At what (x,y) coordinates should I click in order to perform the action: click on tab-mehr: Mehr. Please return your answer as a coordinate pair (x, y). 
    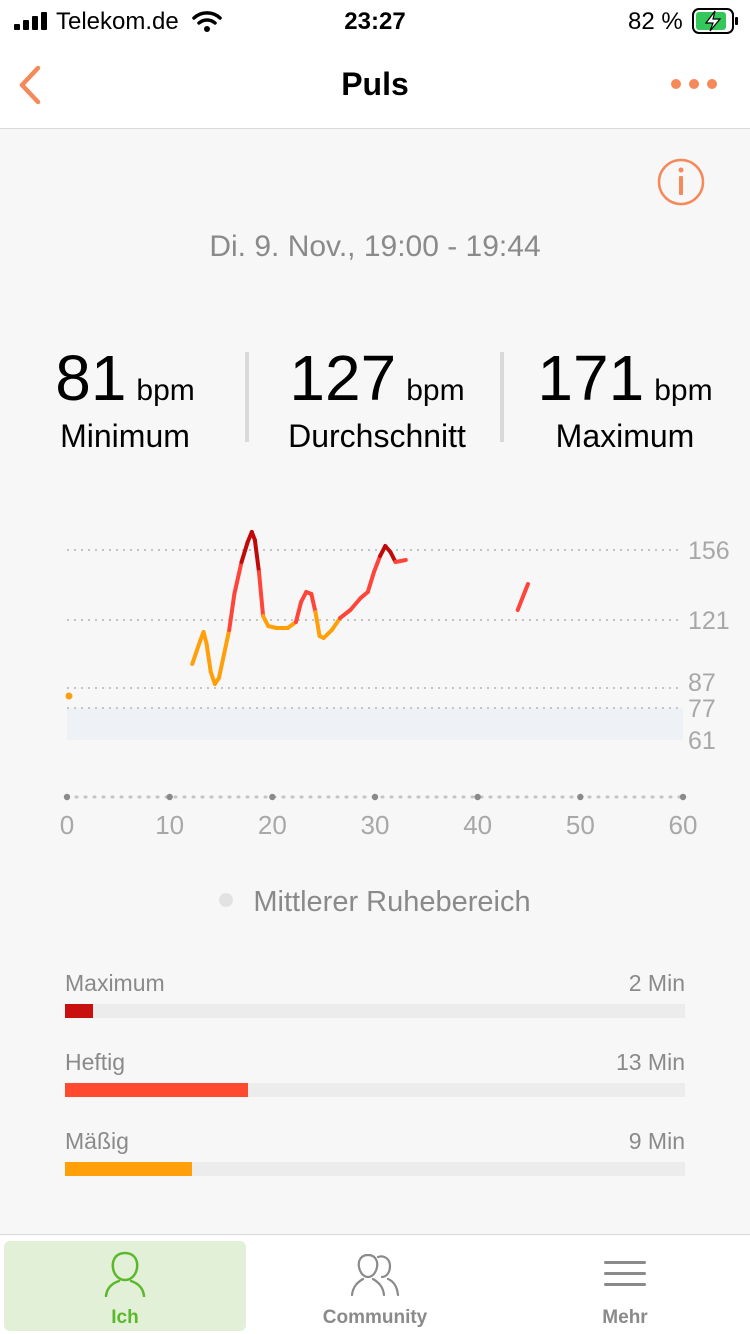
    Looking at the image, I should click on (625, 1286).